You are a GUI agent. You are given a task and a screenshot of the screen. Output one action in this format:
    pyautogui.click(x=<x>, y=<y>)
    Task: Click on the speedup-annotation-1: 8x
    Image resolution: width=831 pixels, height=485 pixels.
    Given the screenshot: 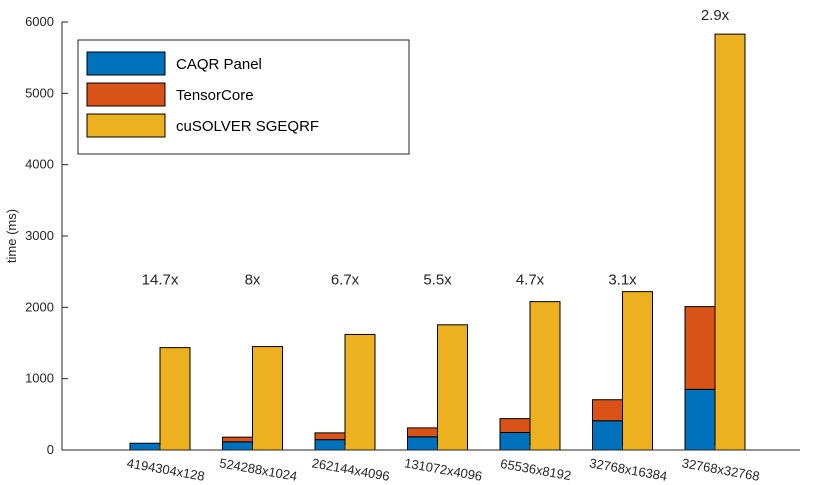 What is the action you would take?
    pyautogui.click(x=253, y=279)
    